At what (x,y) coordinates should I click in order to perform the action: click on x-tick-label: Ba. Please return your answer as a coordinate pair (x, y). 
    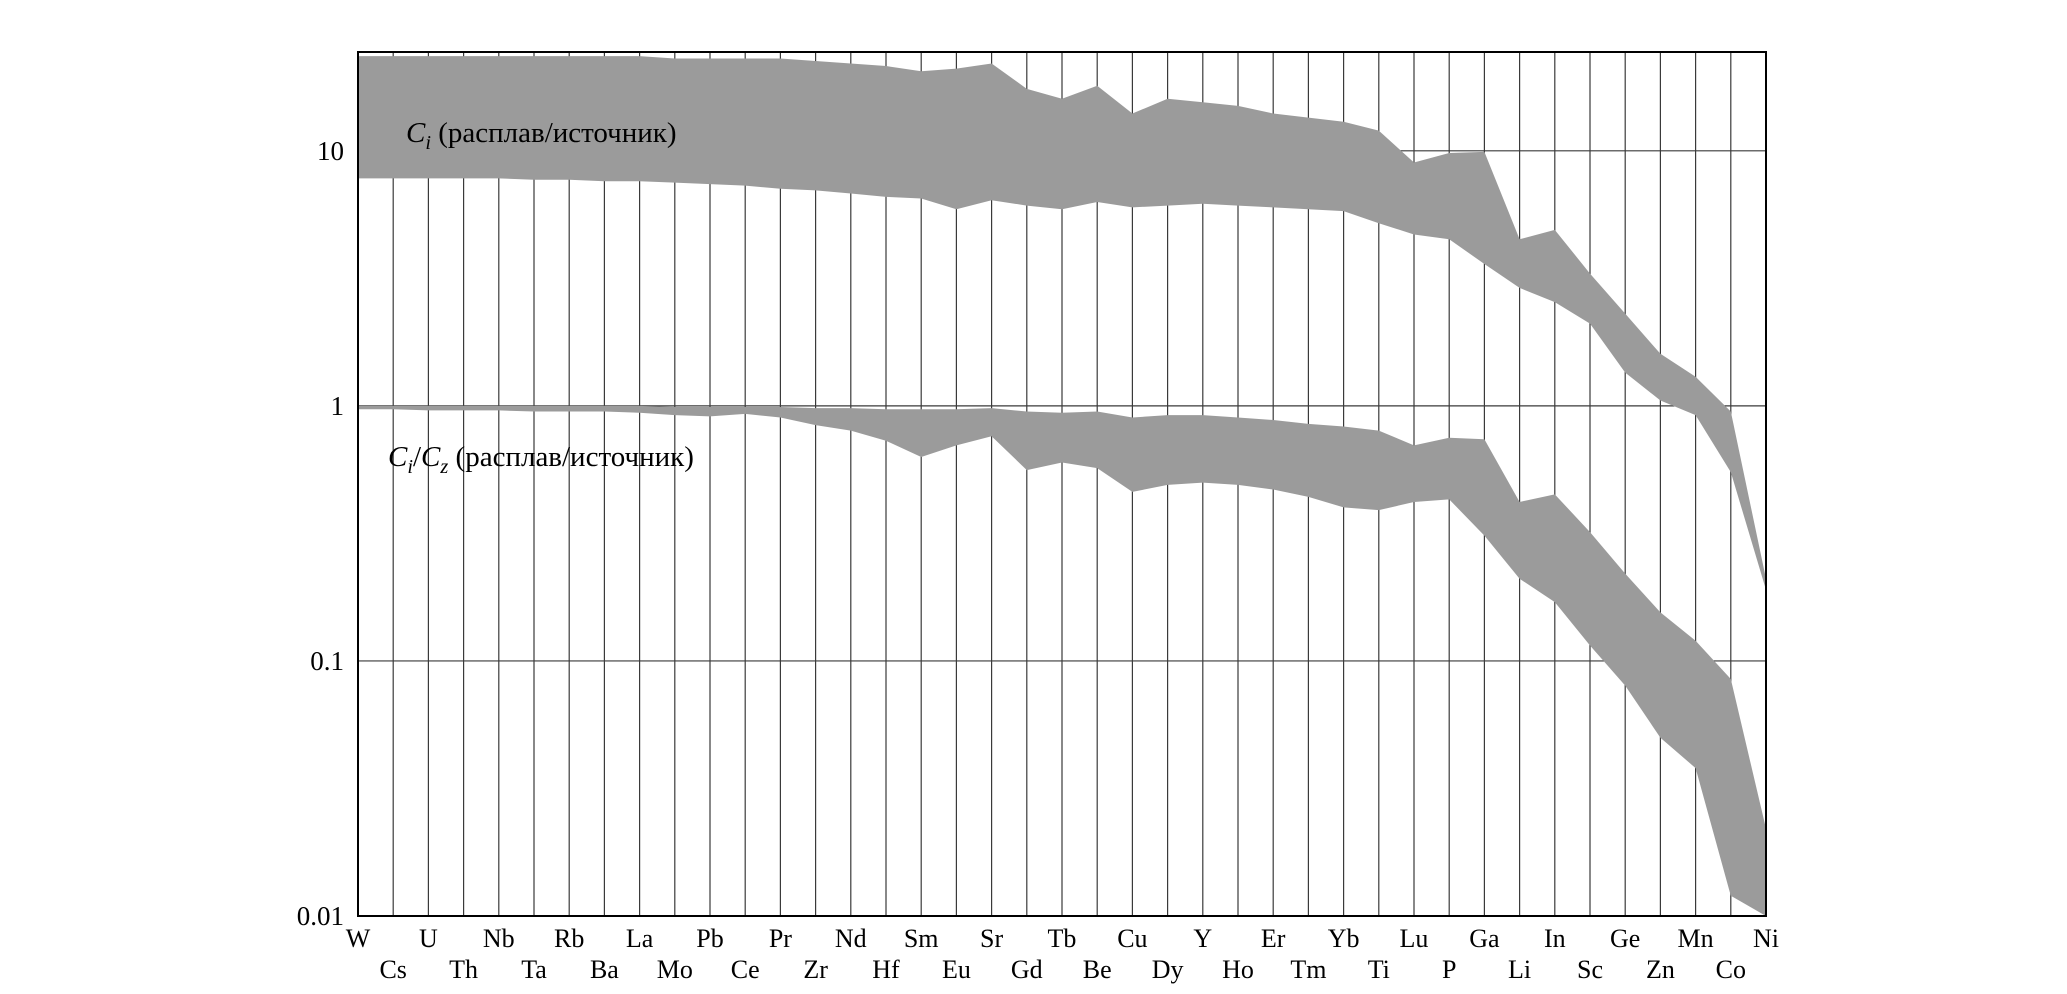
    Looking at the image, I should click on (604, 969).